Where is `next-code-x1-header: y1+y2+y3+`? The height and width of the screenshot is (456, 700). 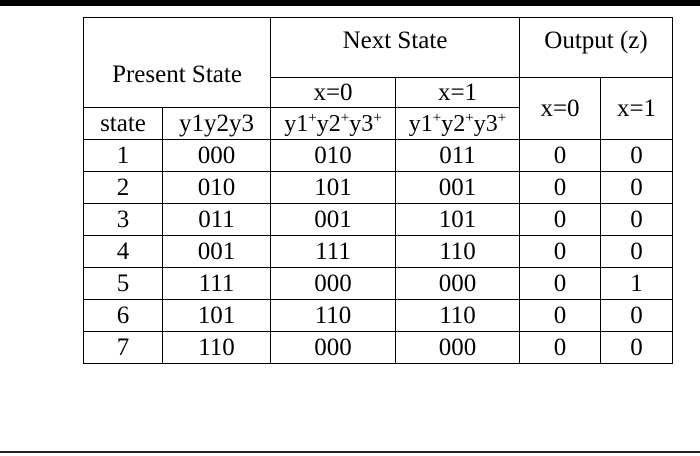
next-code-x1-header: y1+y2+y3+ is located at coordinates (457, 123).